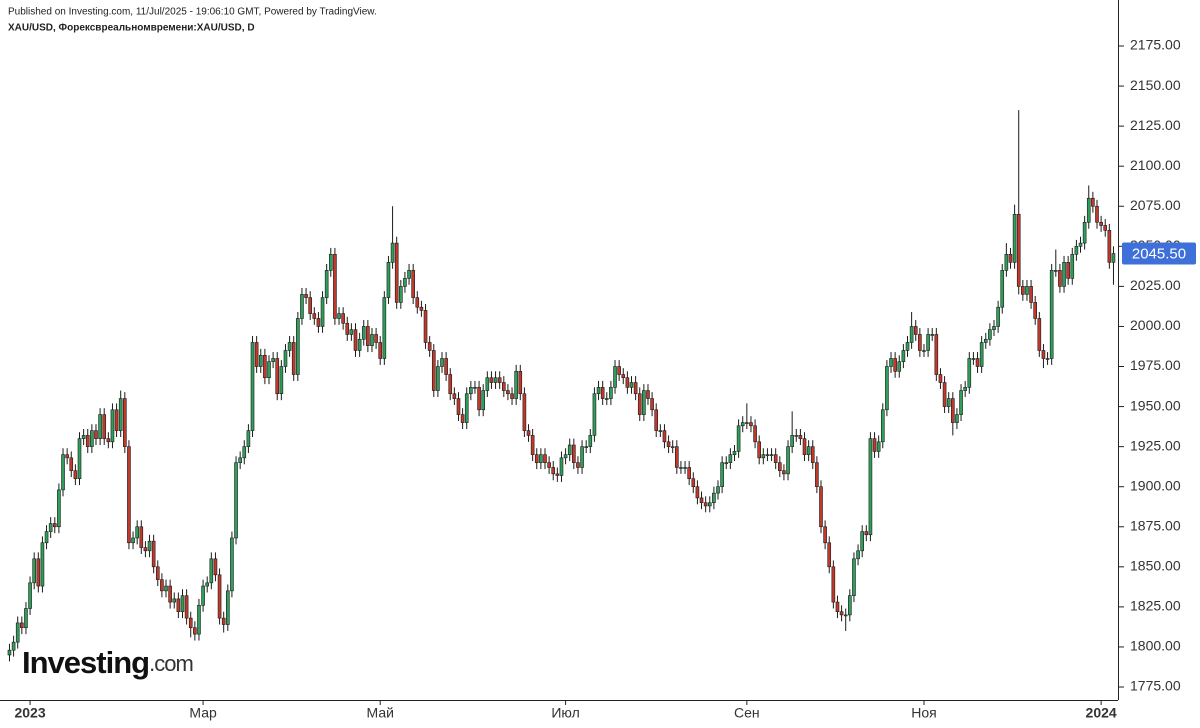 This screenshot has width=1200, height=728. Describe the element at coordinates (1155, 325) in the screenshot. I see `y-tick-label: 2000.00` at that location.